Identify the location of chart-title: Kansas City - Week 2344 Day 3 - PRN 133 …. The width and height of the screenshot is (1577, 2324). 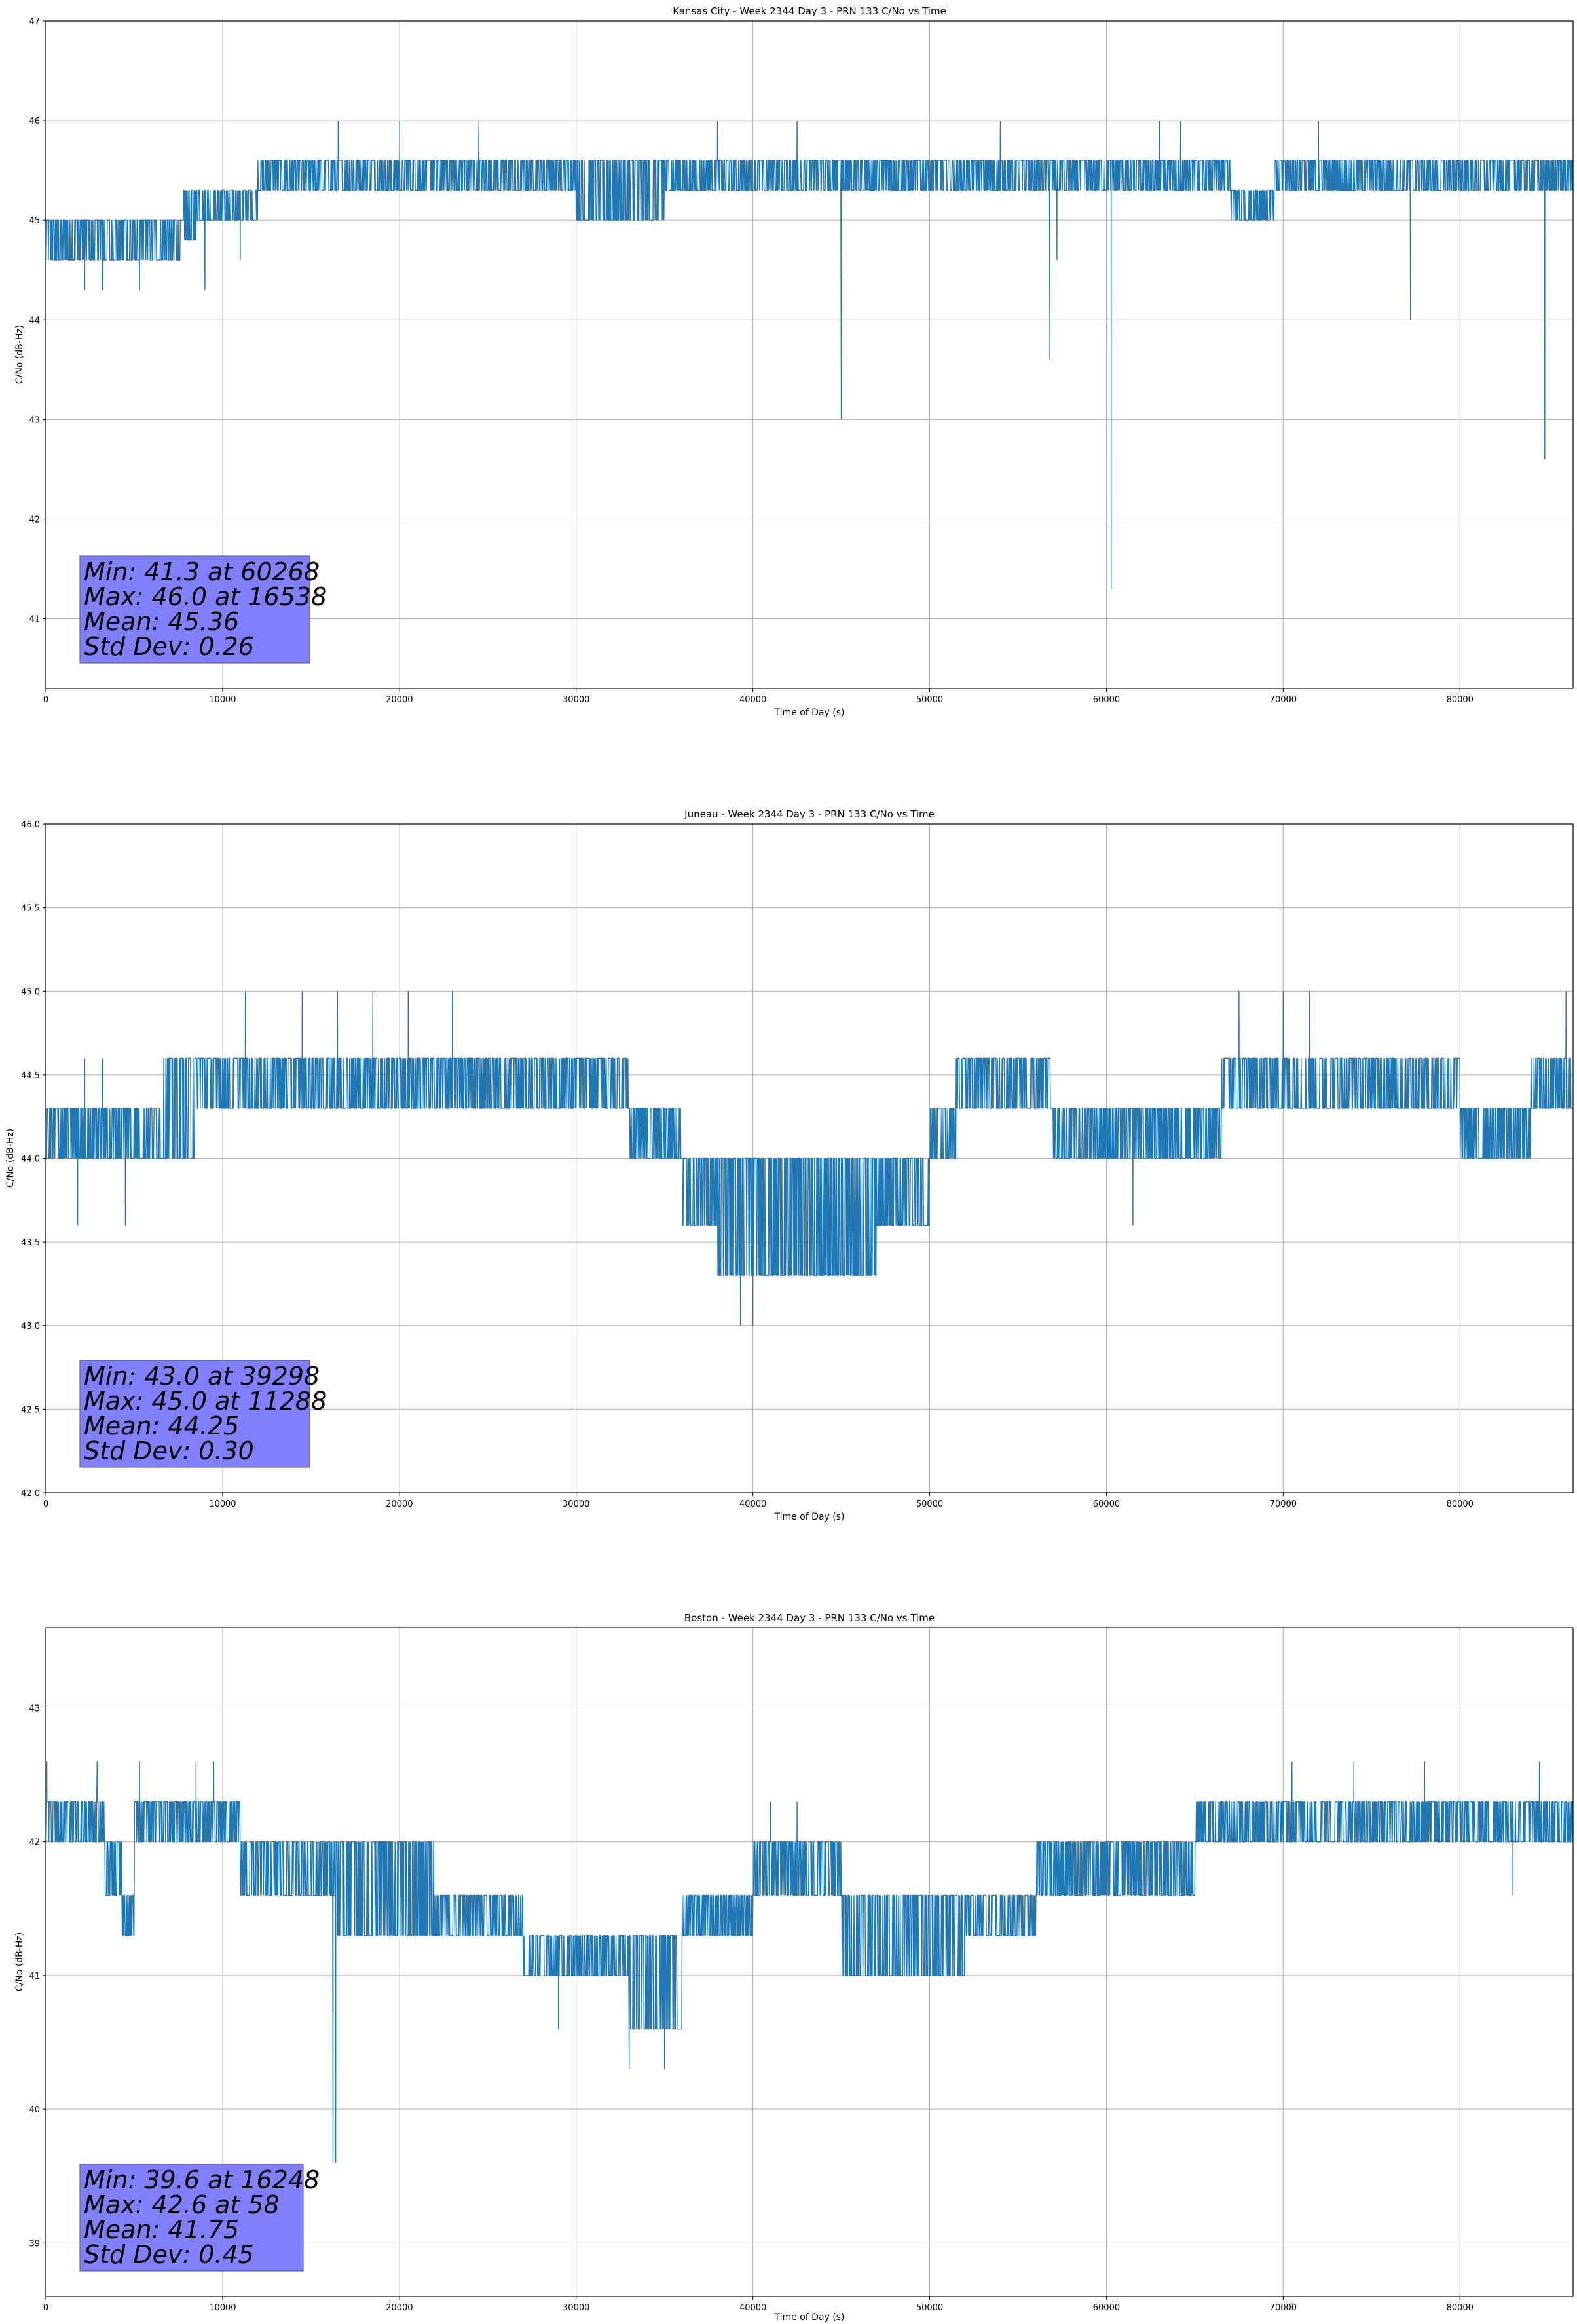
(809, 11).